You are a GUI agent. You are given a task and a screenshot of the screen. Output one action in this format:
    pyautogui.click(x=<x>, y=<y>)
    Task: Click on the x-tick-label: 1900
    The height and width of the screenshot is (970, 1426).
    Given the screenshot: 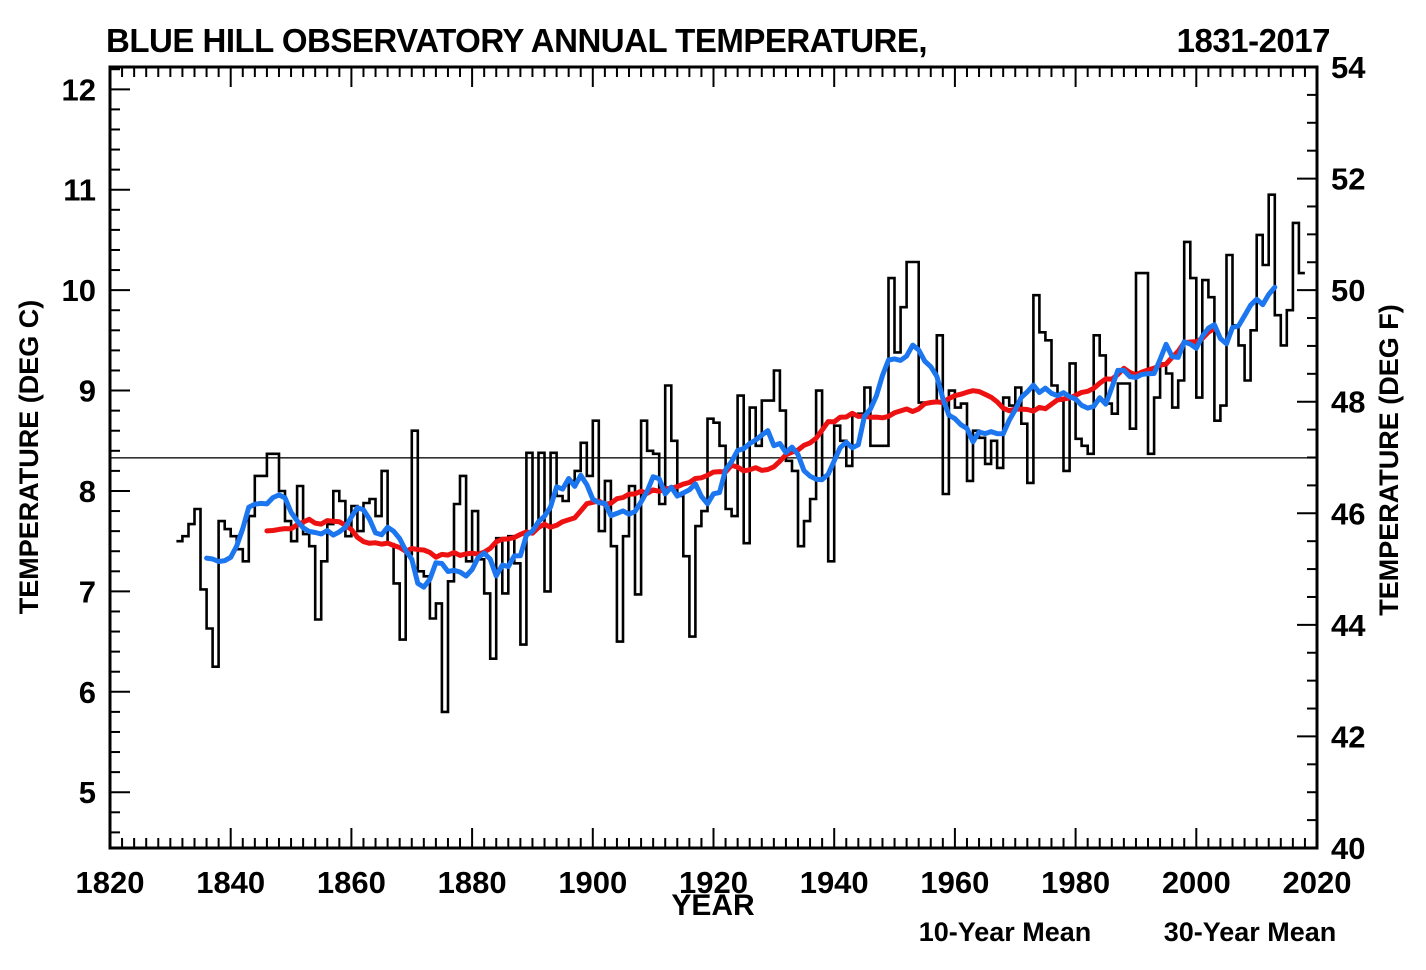 What is the action you would take?
    pyautogui.click(x=592, y=882)
    